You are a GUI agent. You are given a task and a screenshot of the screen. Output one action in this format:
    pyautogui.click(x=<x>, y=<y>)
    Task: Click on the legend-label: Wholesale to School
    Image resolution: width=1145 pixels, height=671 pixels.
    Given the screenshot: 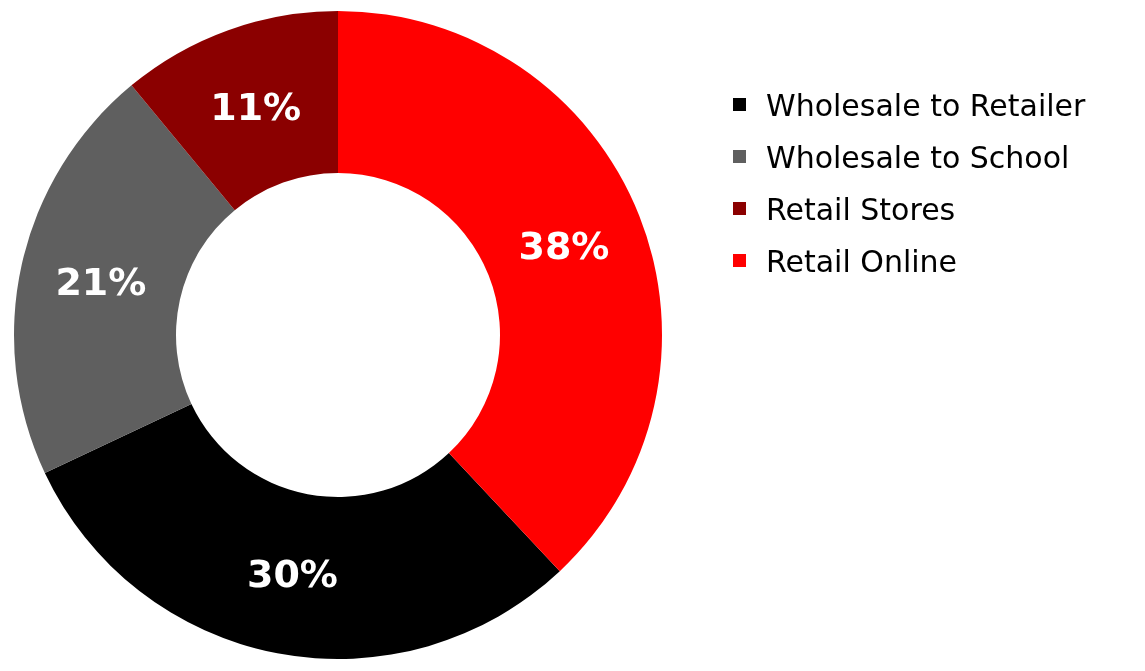 What is the action you would take?
    pyautogui.click(x=918, y=157)
    